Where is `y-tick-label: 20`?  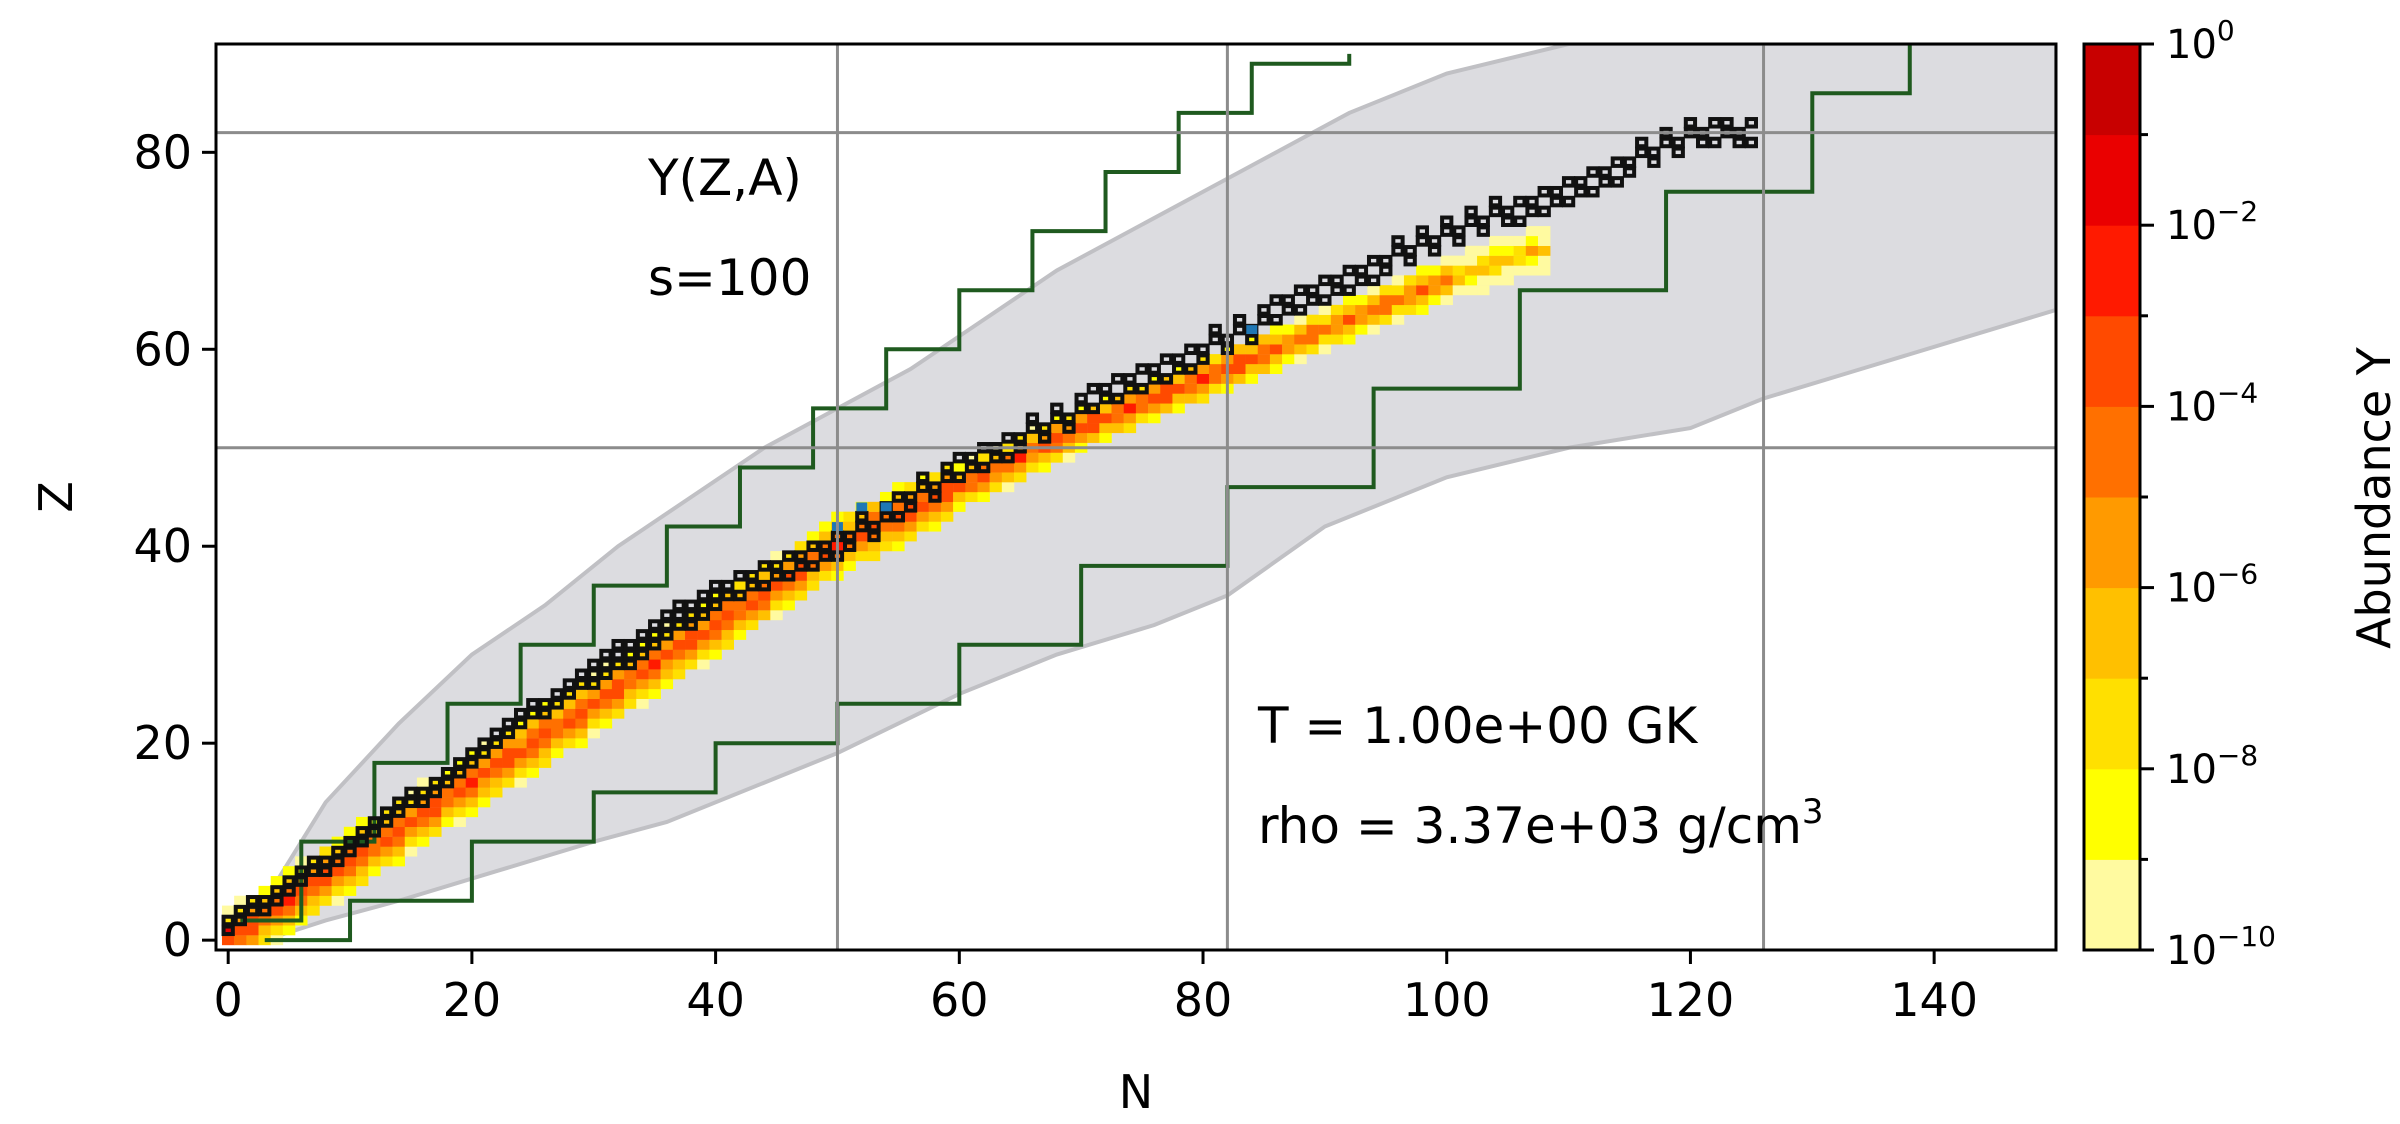 y-tick-label: 20 is located at coordinates (162, 743).